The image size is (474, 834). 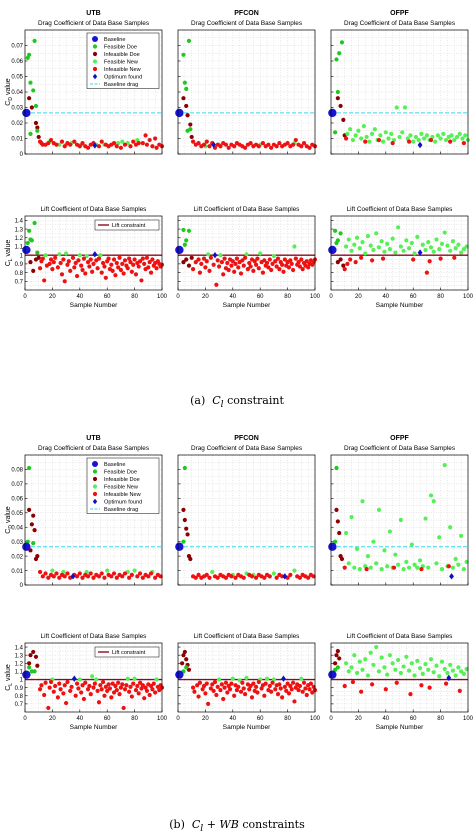 I want to click on caption-b: (b) Cl + WB constraints, so click(x=237, y=826).